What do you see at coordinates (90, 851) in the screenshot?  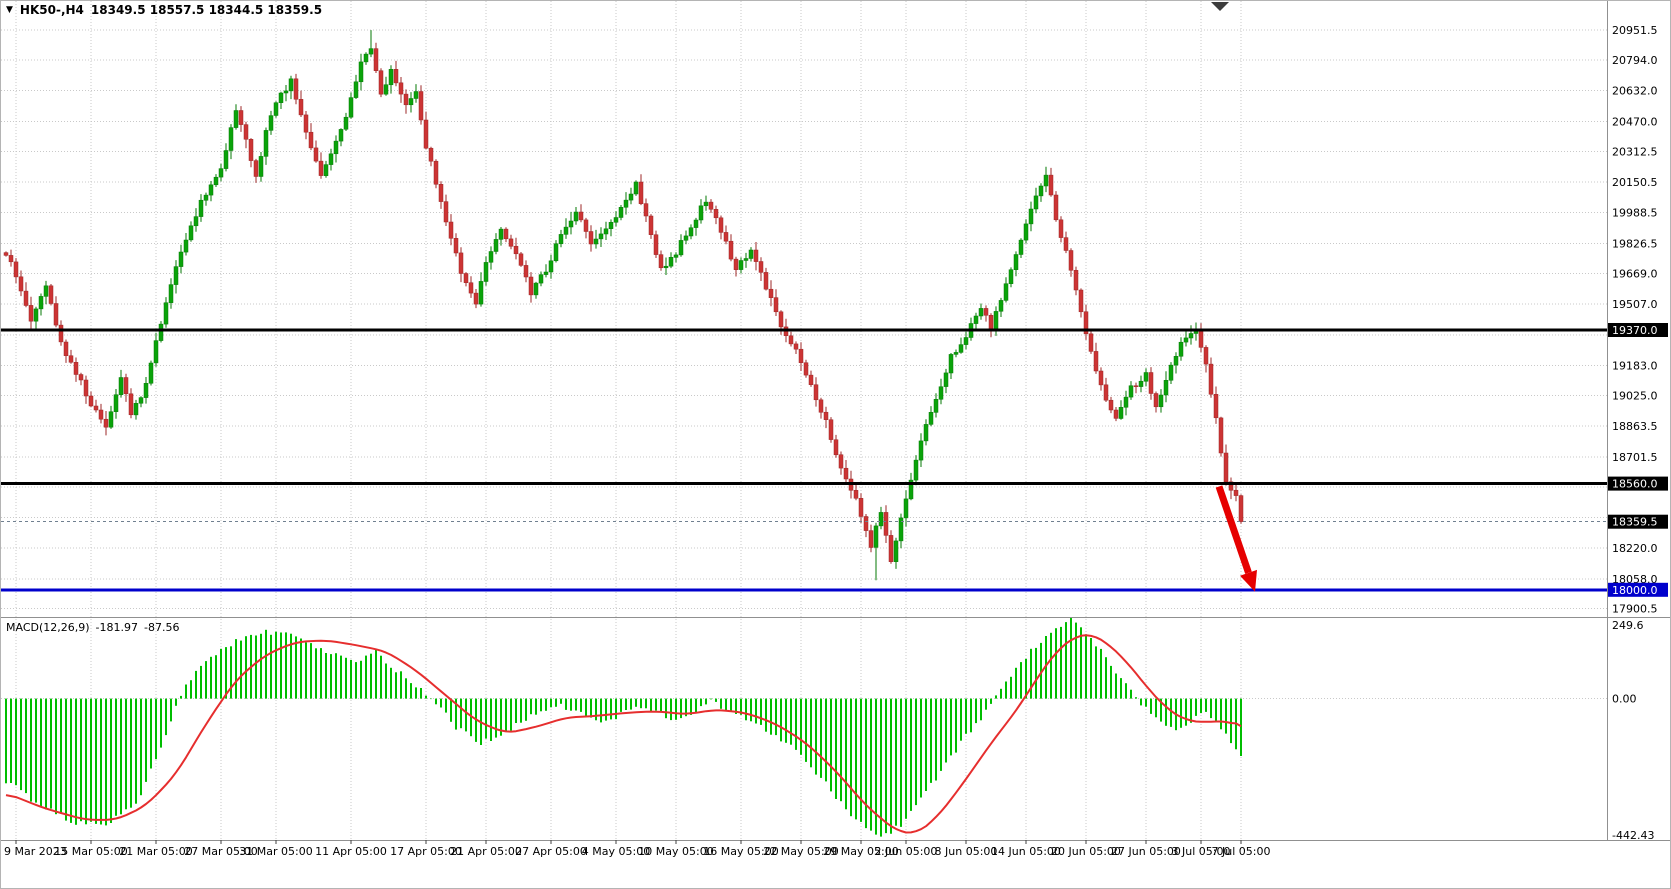 I see `x-axis-label: 15 Mar 05:00` at bounding box center [90, 851].